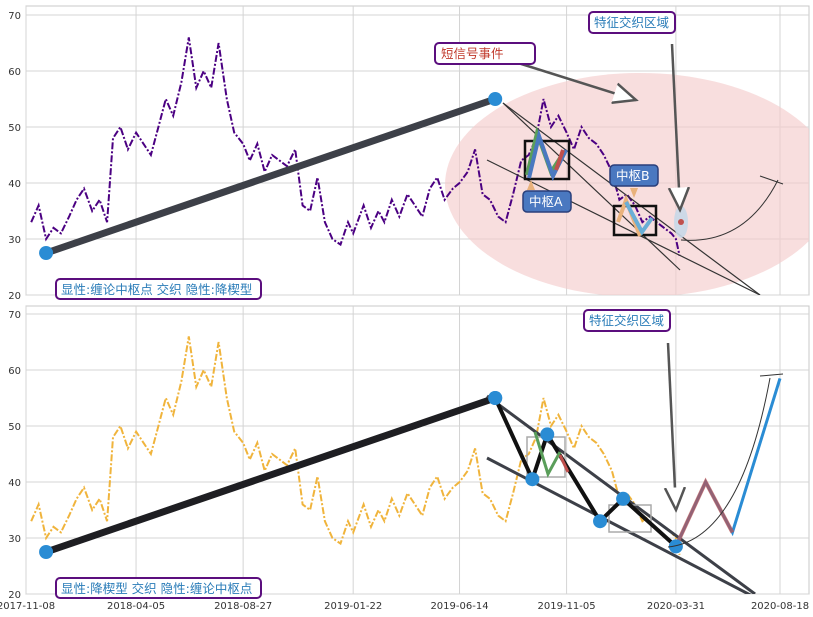 The height and width of the screenshot is (617, 813). I want to click on zigzag-b-orange, so click(629, 215).